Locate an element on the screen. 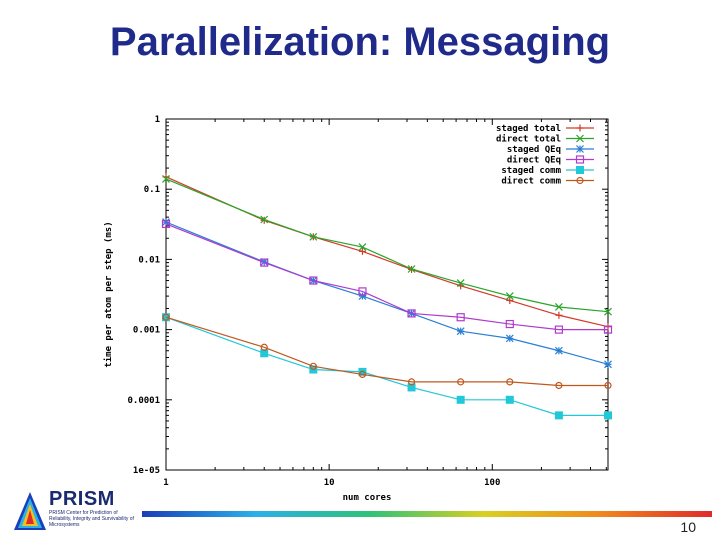  legend-label: staged comm is located at coordinates (531, 171).